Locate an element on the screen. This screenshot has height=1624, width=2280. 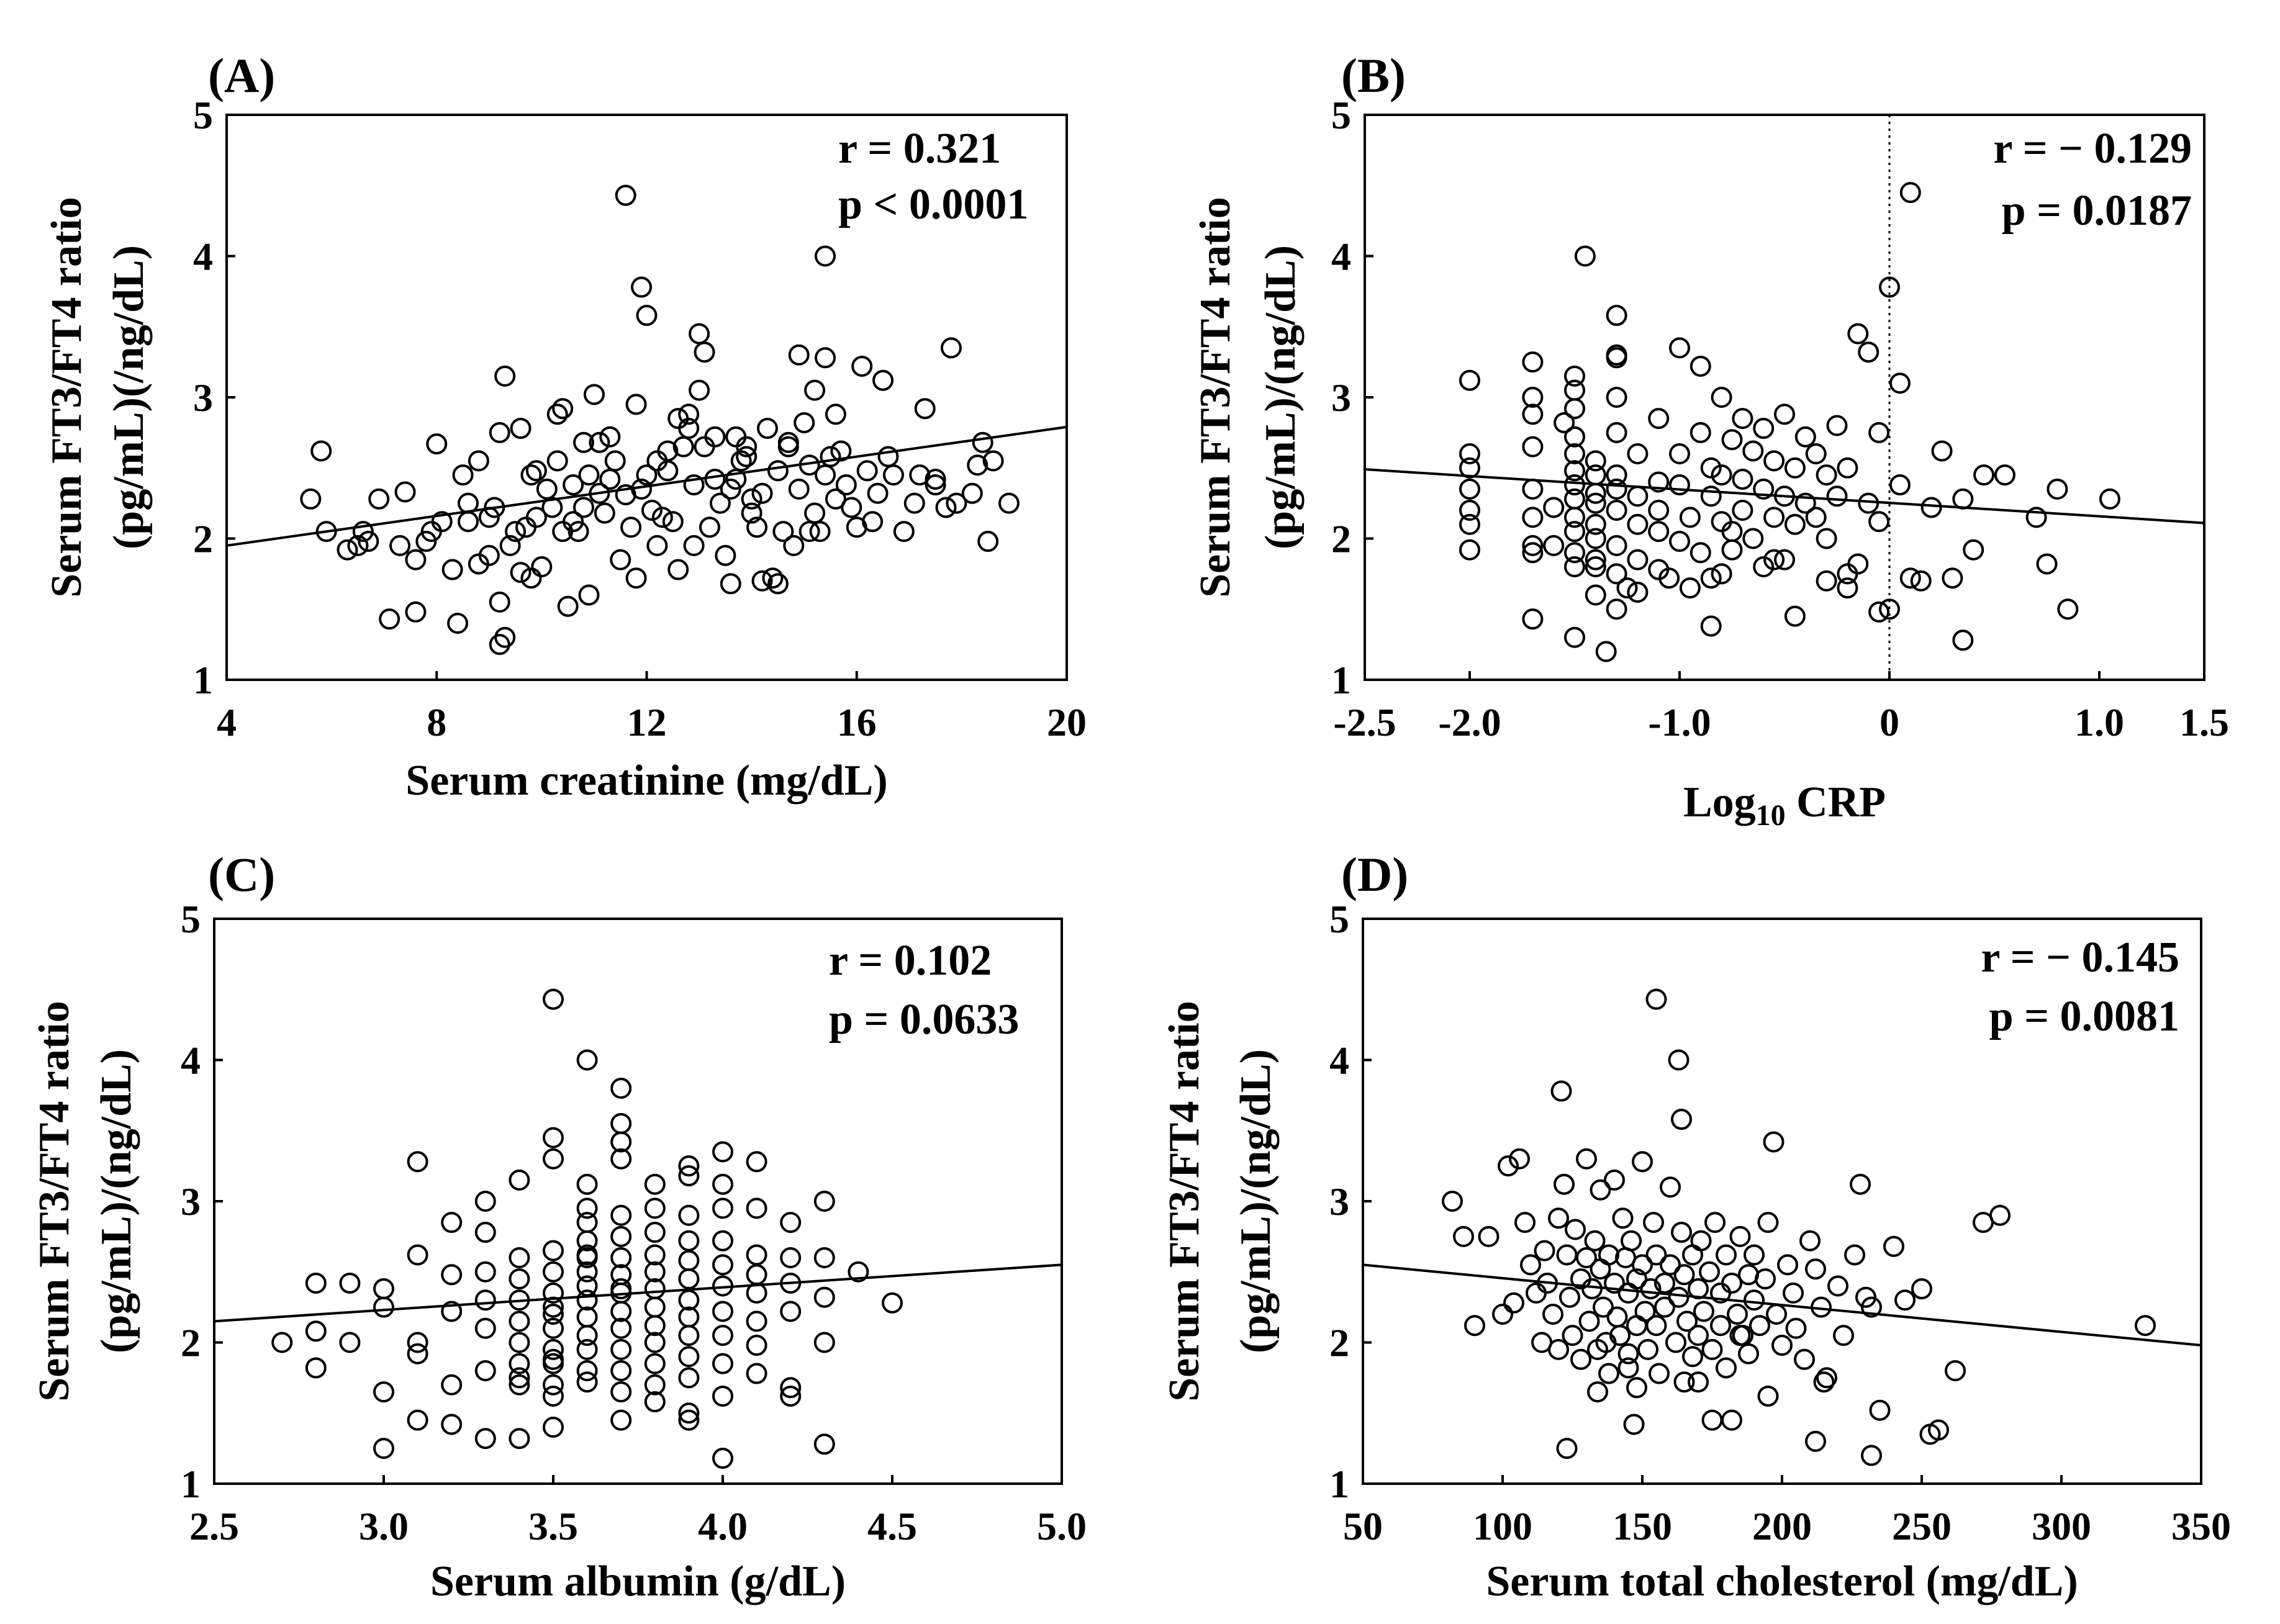
correlation-r: r = 0.321 is located at coordinates (919, 149).